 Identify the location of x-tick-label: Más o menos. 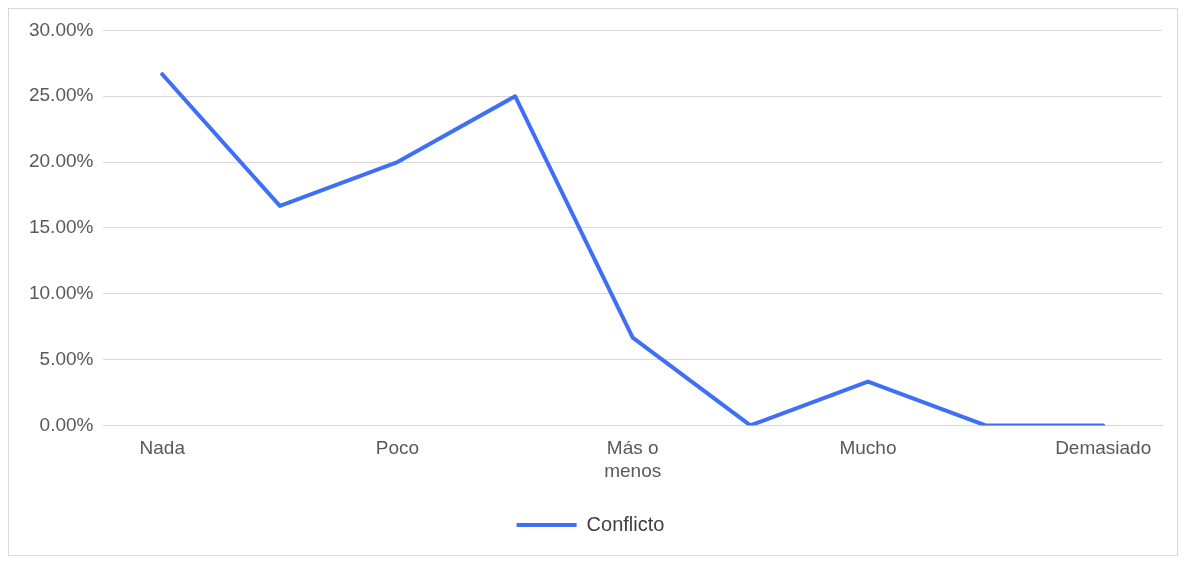
(633, 459).